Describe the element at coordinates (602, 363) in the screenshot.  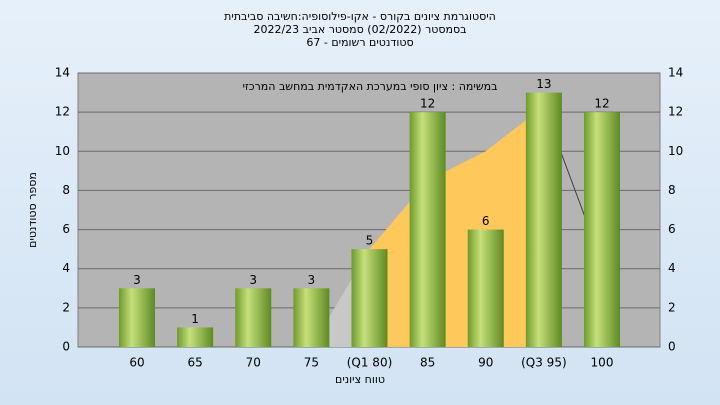
I see `x-tick-label: 100` at that location.